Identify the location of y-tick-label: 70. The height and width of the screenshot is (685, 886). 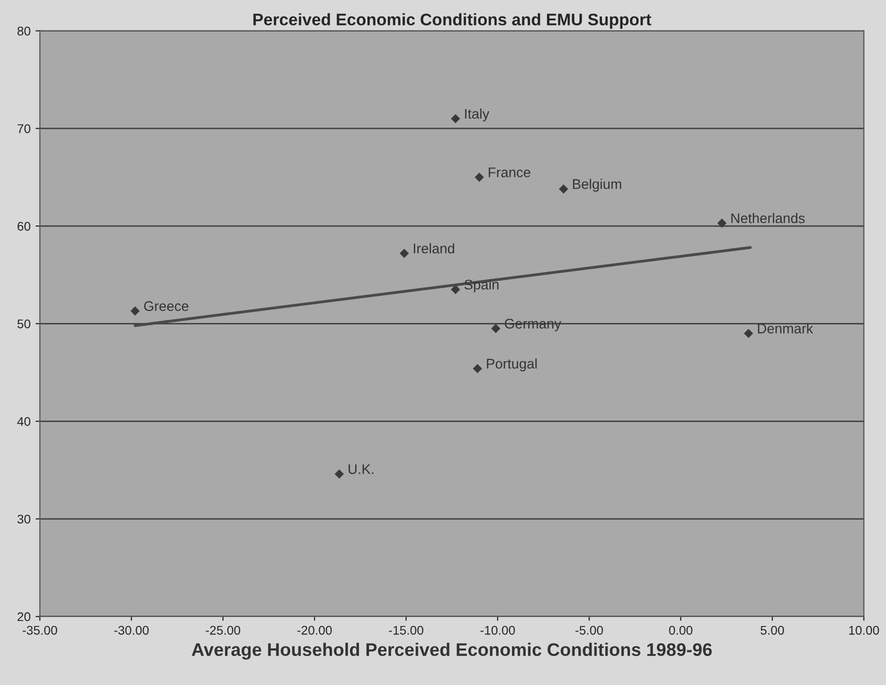
(24, 129).